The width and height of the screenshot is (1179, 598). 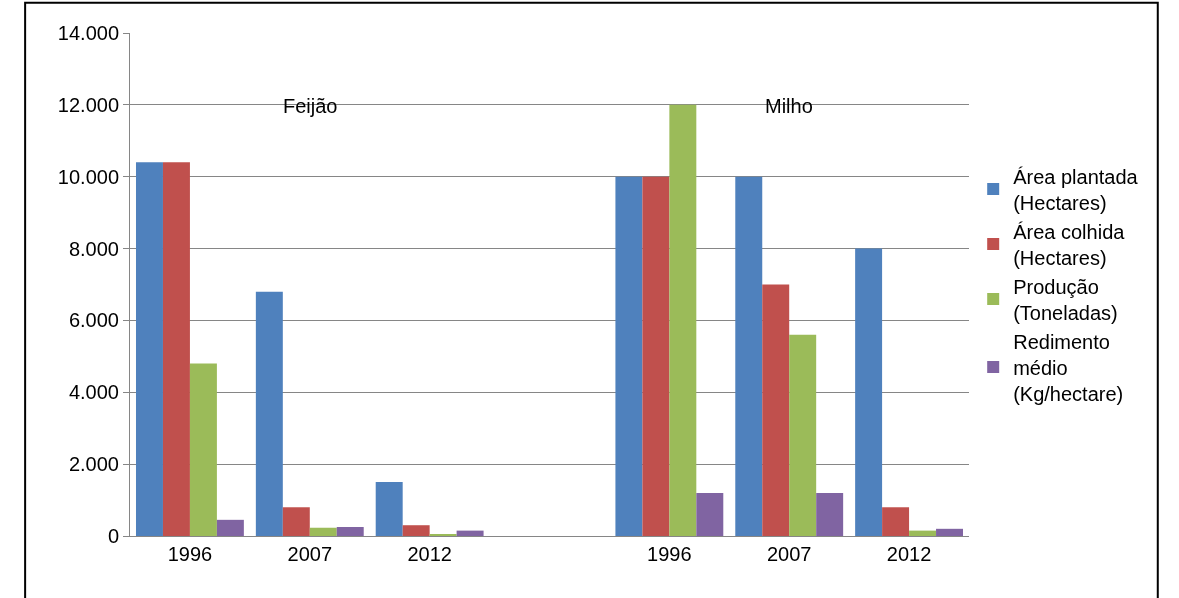 What do you see at coordinates (1069, 244) in the screenshot?
I see `legend-label: Área colhida (Hectares)` at bounding box center [1069, 244].